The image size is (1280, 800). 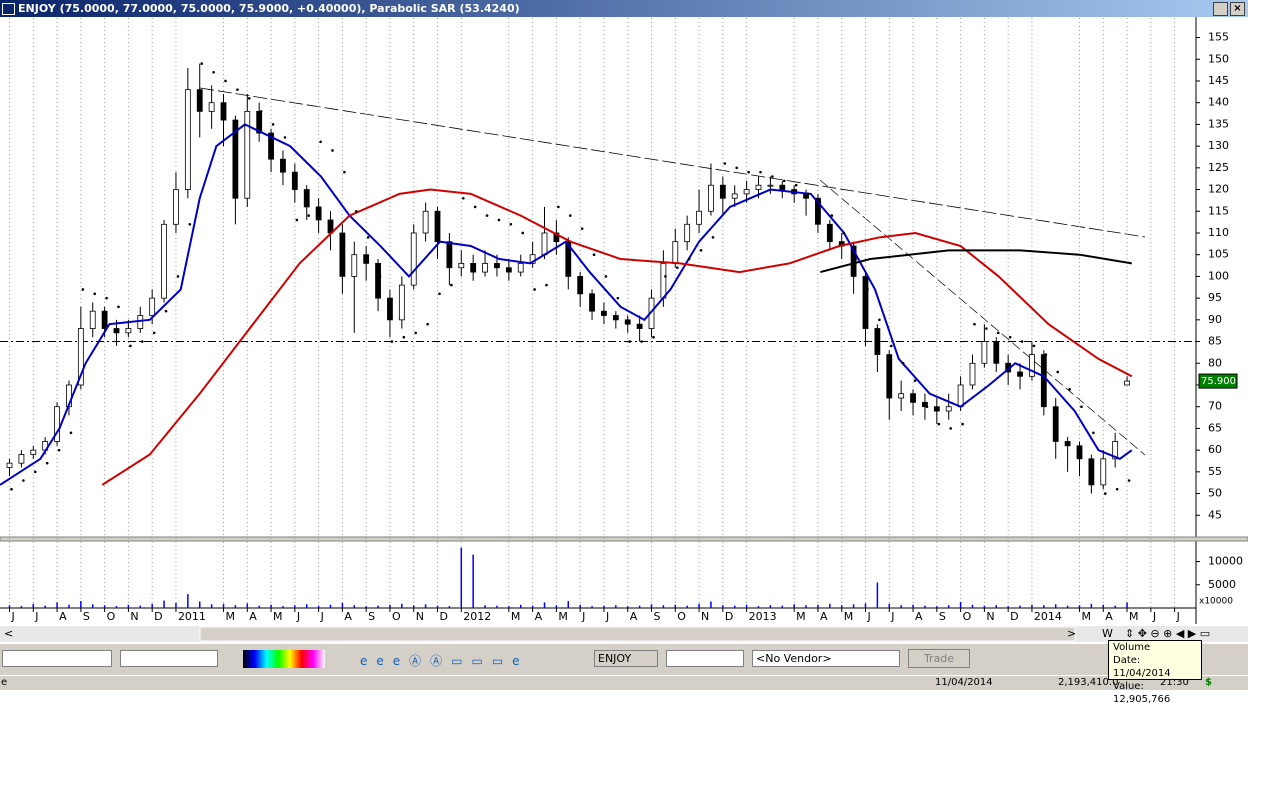 What do you see at coordinates (705, 658) in the screenshot?
I see `period-select` at bounding box center [705, 658].